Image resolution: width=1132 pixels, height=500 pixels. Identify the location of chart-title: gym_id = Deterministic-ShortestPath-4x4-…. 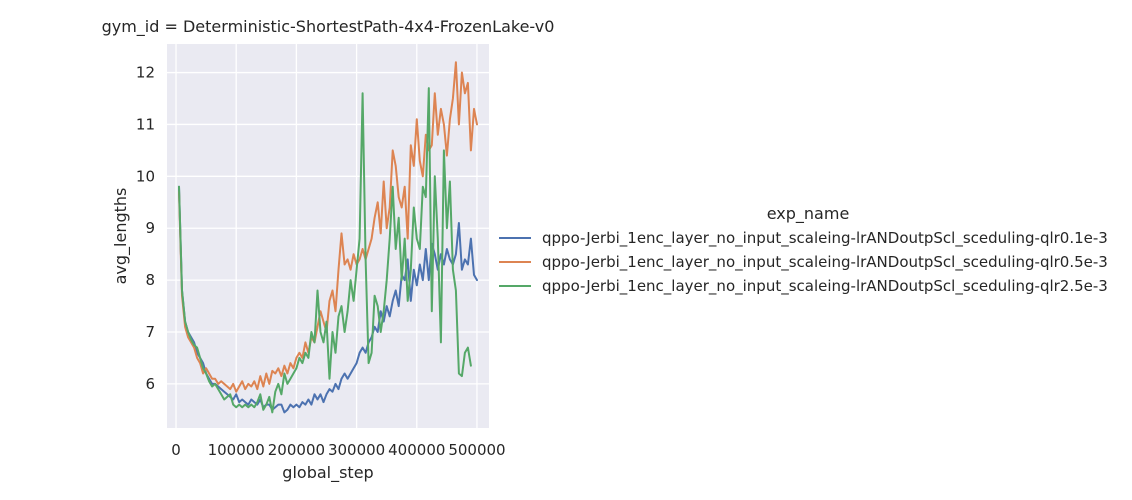
(328, 27).